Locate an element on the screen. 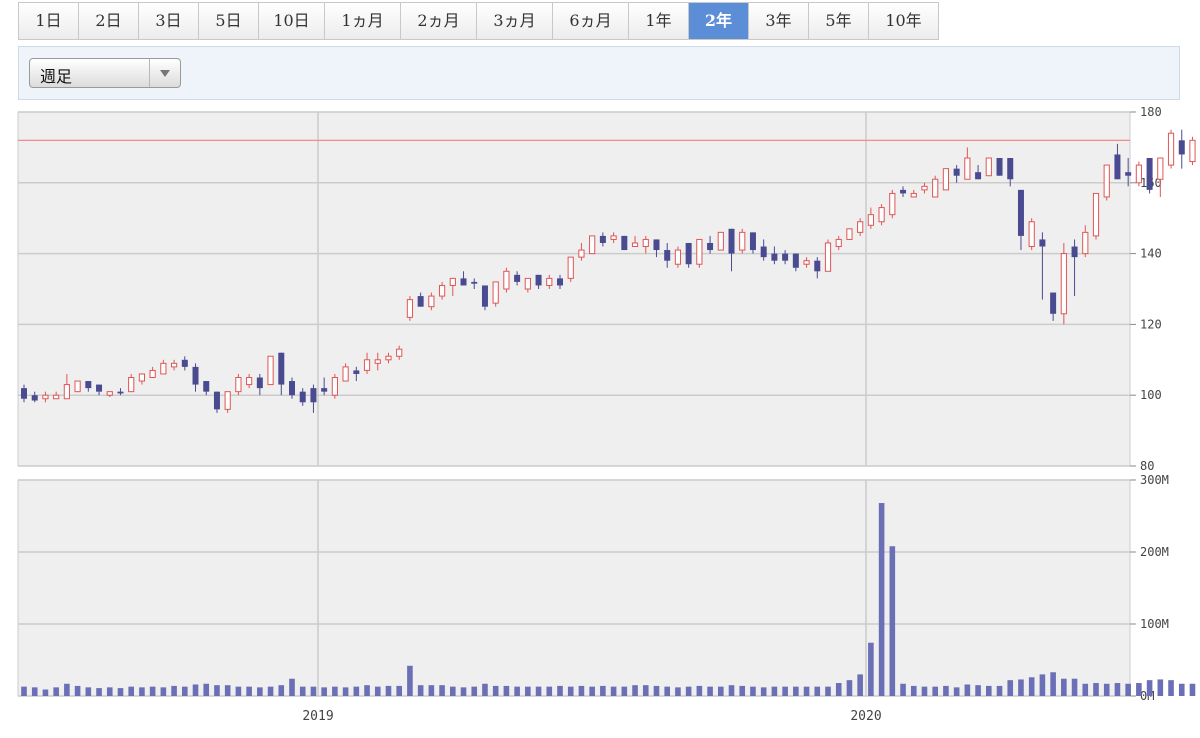 This screenshot has height=738, width=1200. tab-range-10: 1年 is located at coordinates (659, 21).